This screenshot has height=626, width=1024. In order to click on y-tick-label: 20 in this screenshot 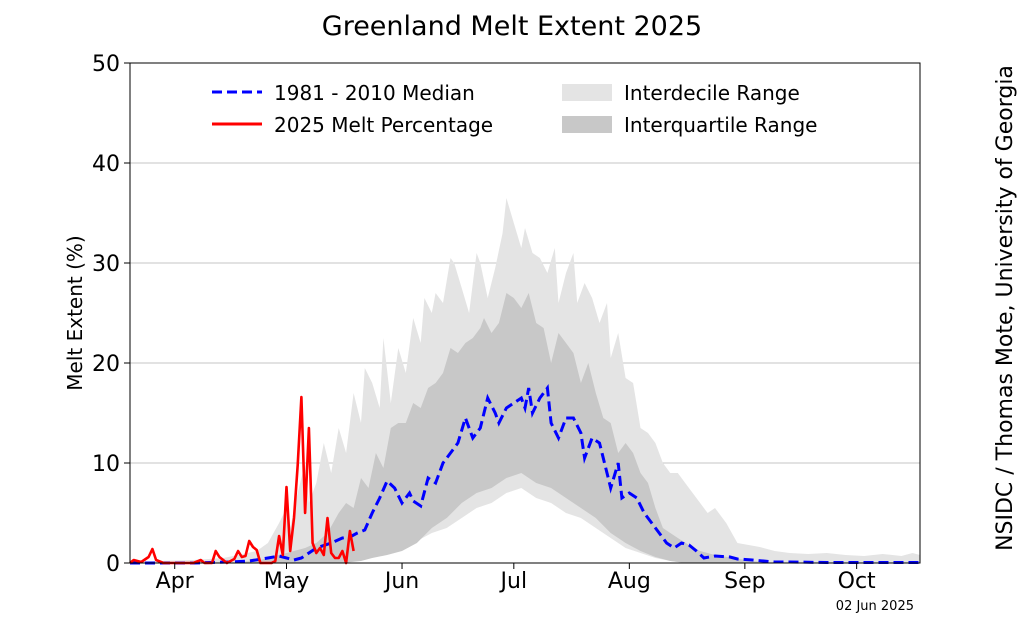, I will do `click(106, 364)`.